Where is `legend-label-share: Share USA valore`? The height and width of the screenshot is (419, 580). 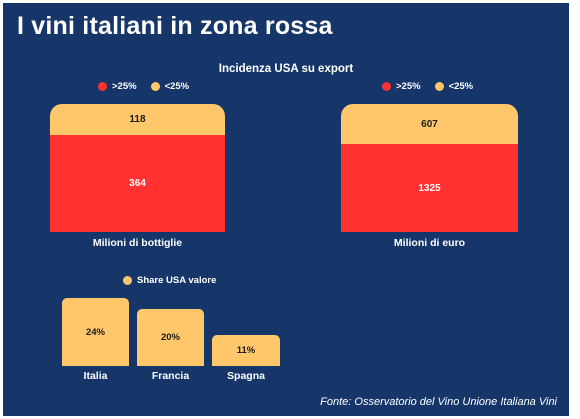 legend-label-share: Share USA valore is located at coordinates (177, 280).